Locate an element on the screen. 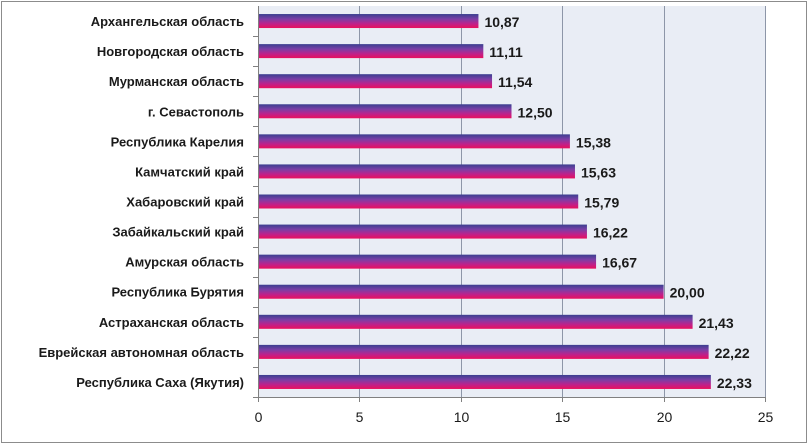  value-label: 21,43 is located at coordinates (716, 323).